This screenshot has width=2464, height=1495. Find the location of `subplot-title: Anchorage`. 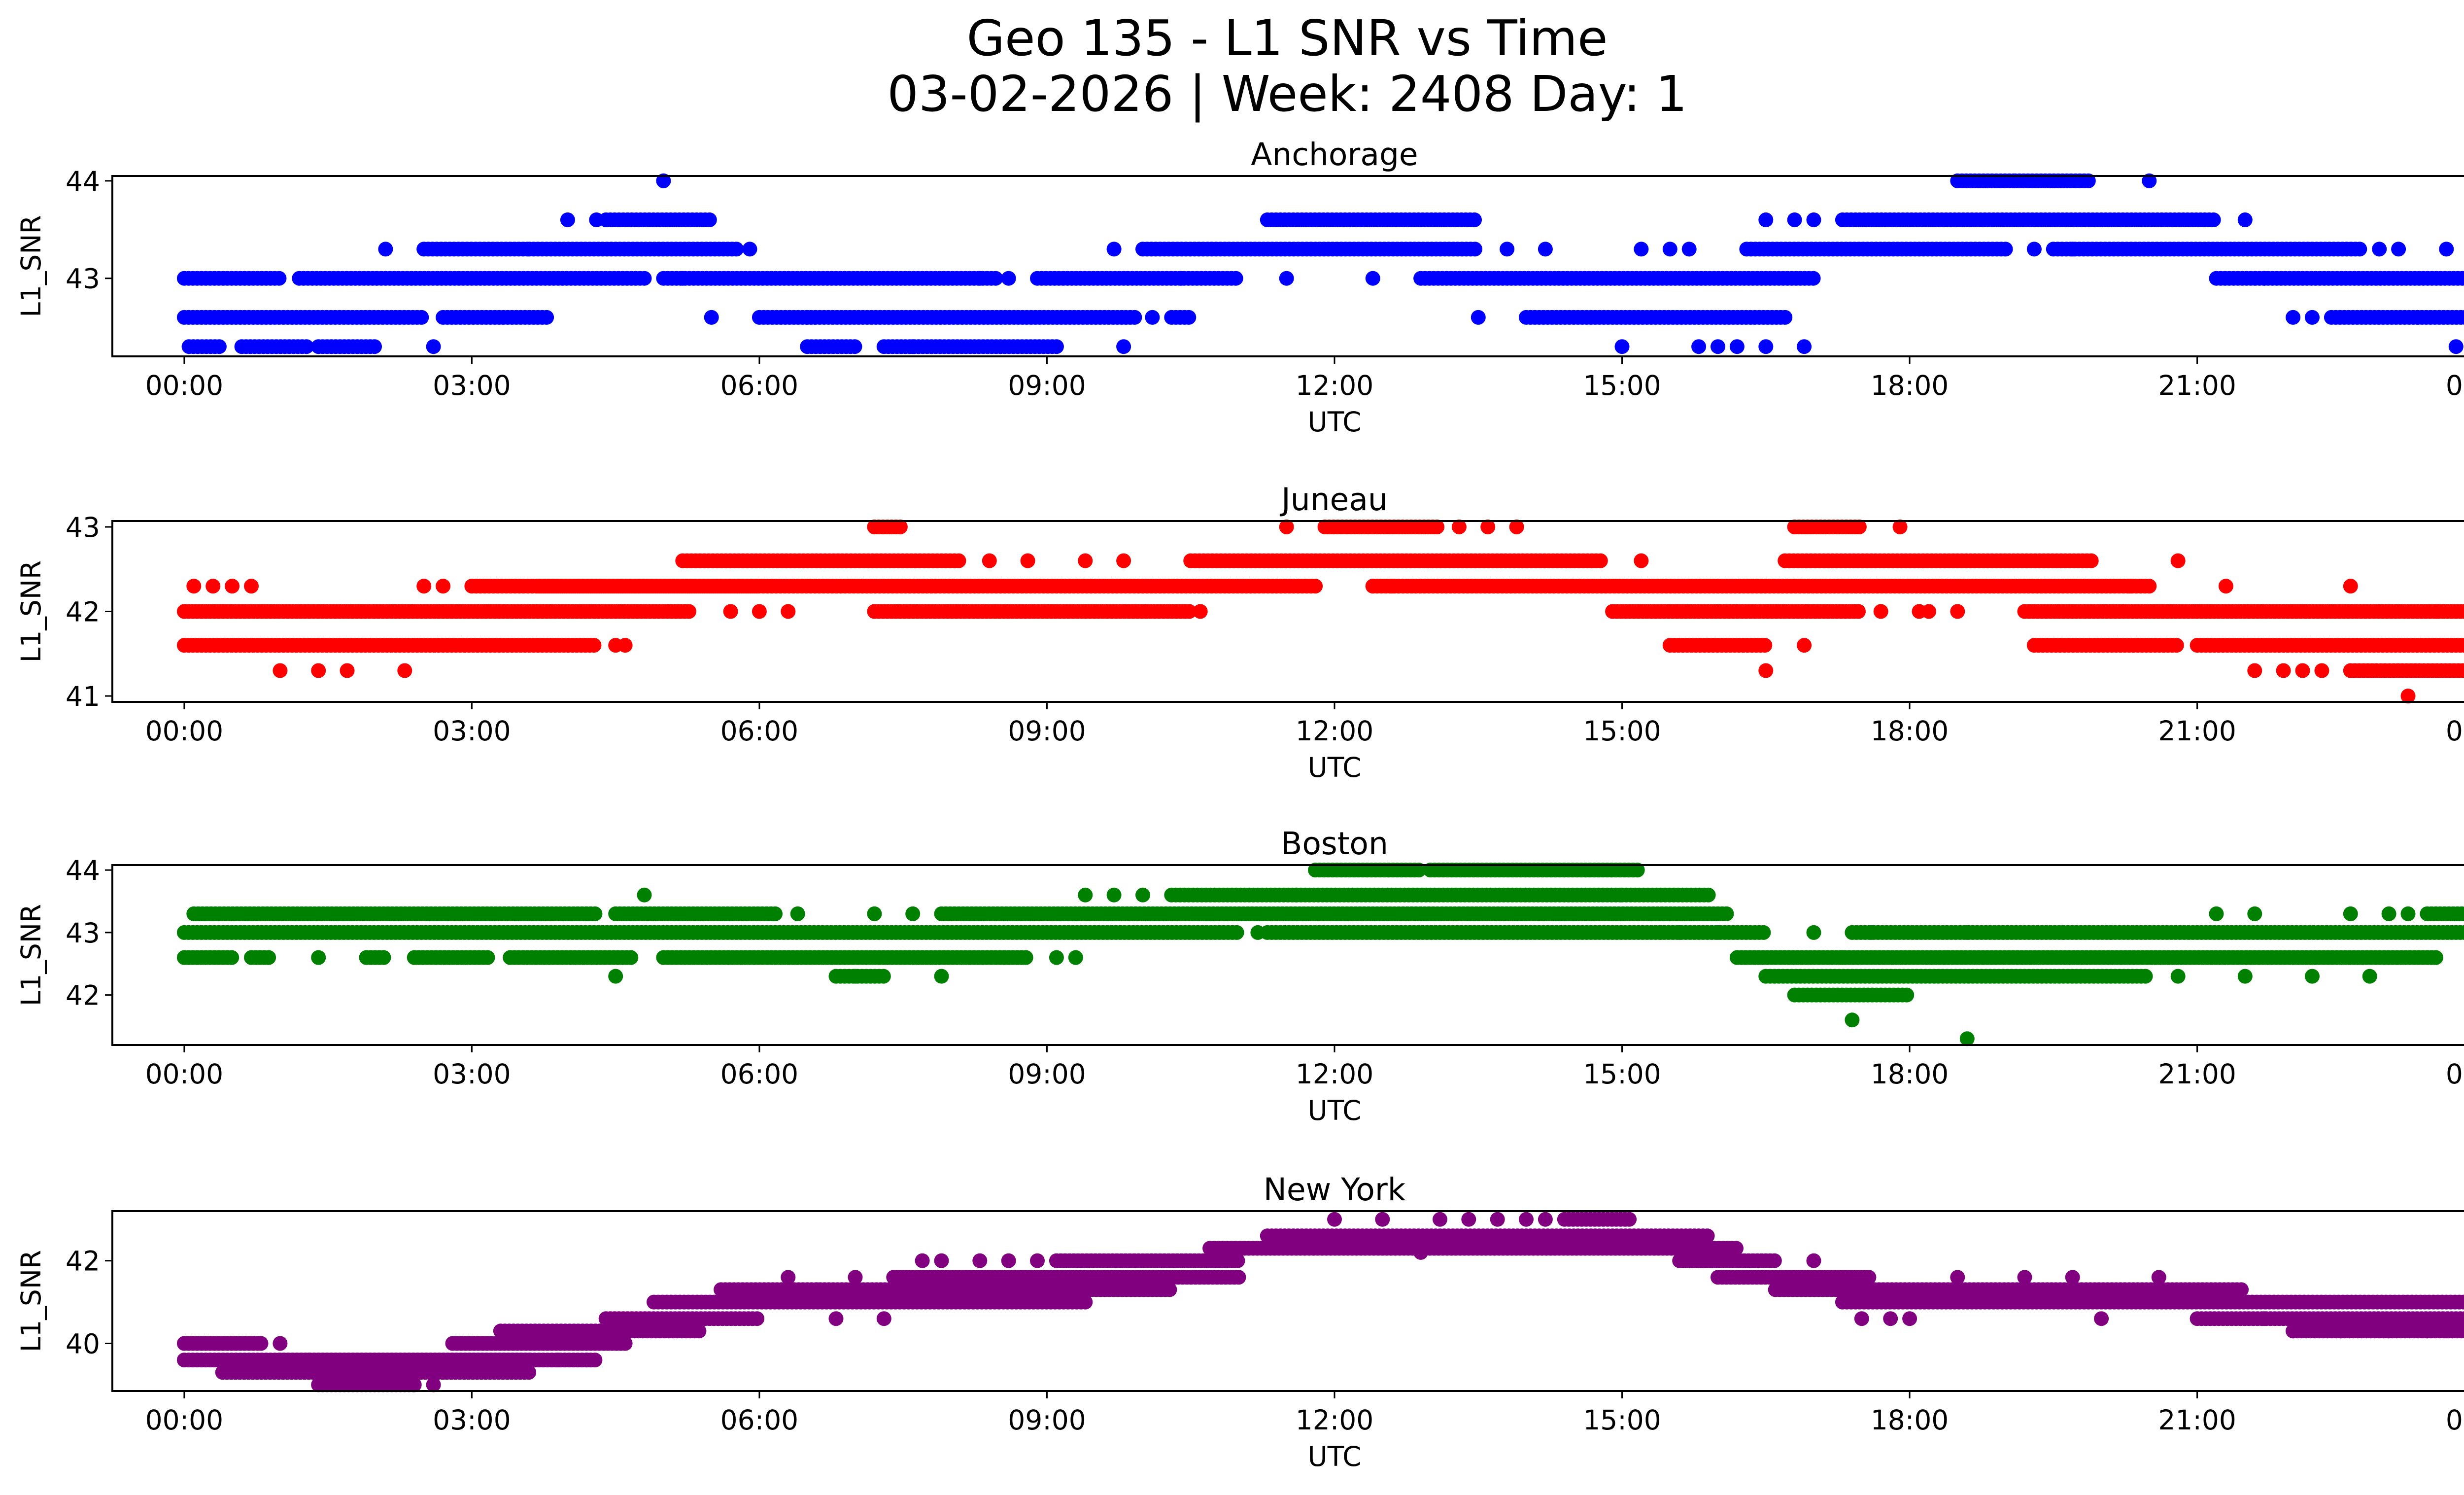

subplot-title: Anchorage is located at coordinates (1334, 155).